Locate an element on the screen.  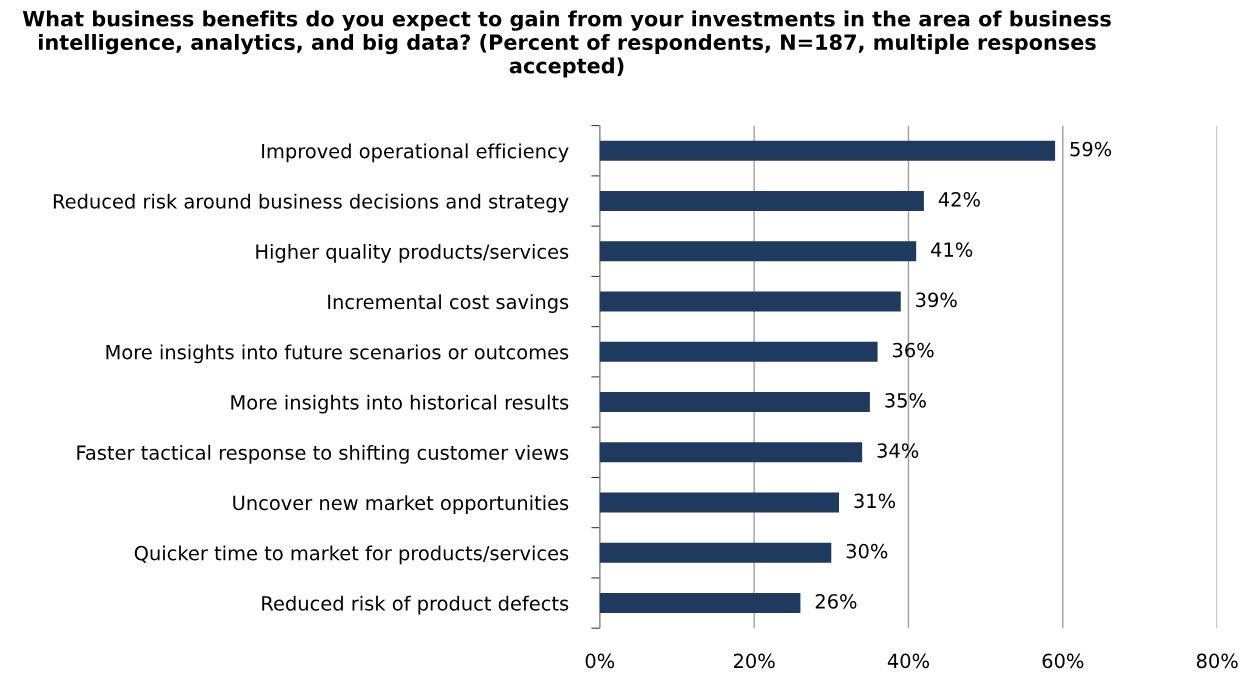
y-tick-label: Improved operational efficiency is located at coordinates (415, 153).